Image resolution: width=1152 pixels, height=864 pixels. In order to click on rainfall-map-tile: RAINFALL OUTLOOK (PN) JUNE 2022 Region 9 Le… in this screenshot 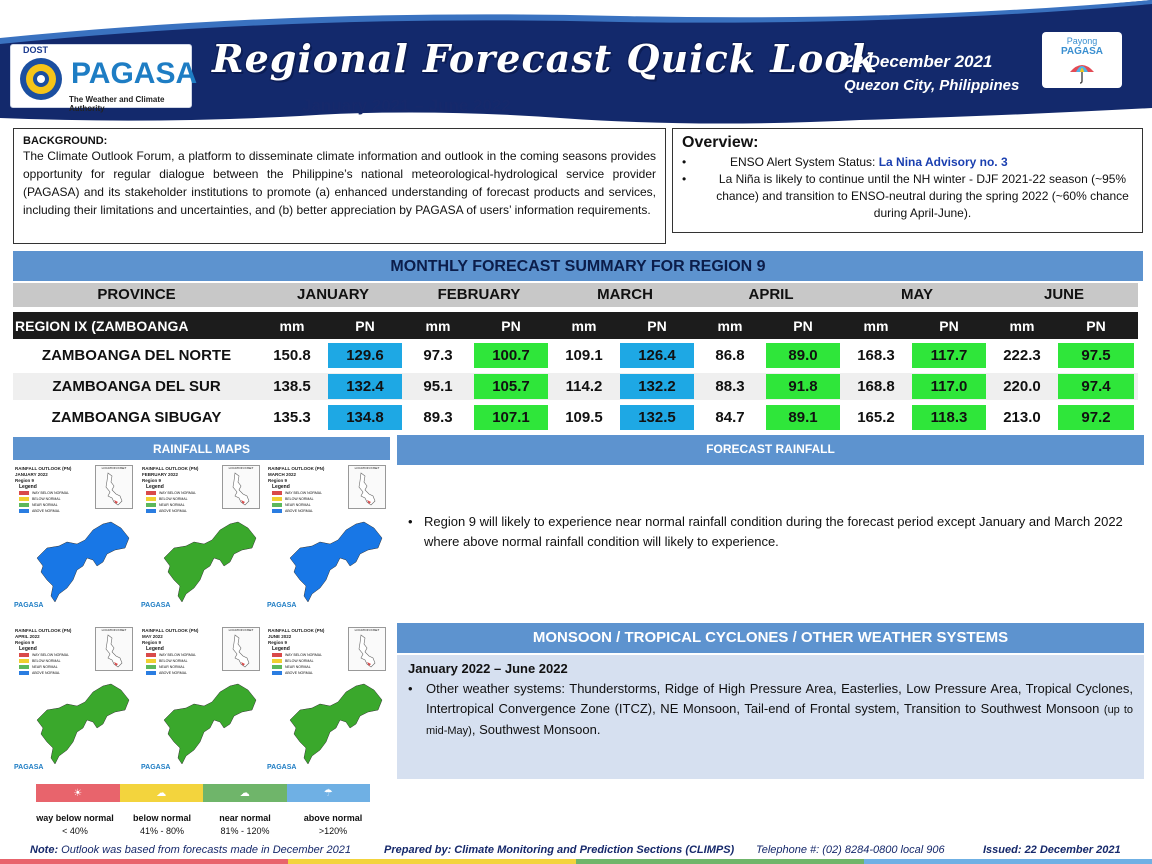, I will do `click(328, 703)`.